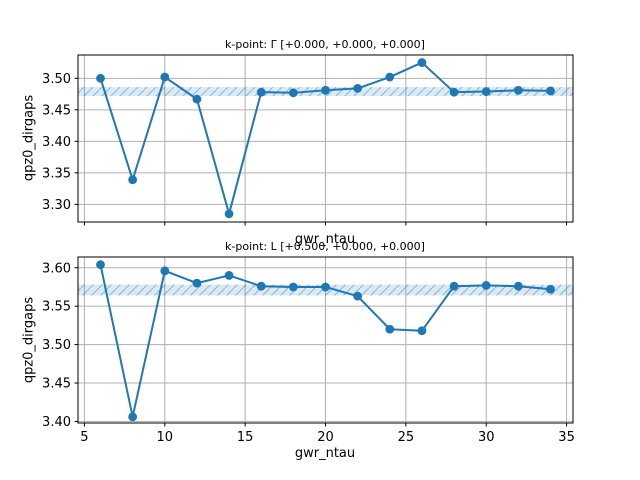 The height and width of the screenshot is (480, 640). What do you see at coordinates (325, 239) in the screenshot?
I see `subplot-gamma-x-axis-label: gwr_ntau` at bounding box center [325, 239].